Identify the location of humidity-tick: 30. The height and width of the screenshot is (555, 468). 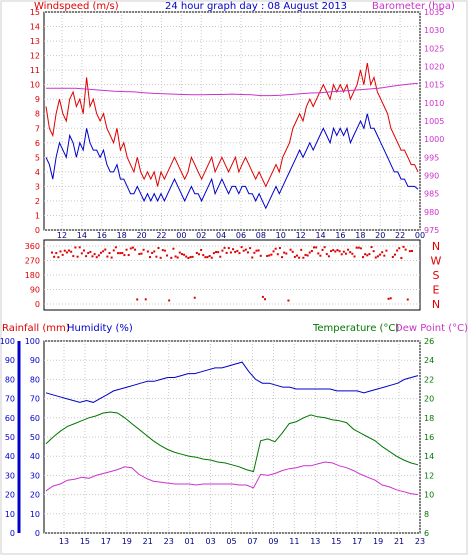
(35, 475).